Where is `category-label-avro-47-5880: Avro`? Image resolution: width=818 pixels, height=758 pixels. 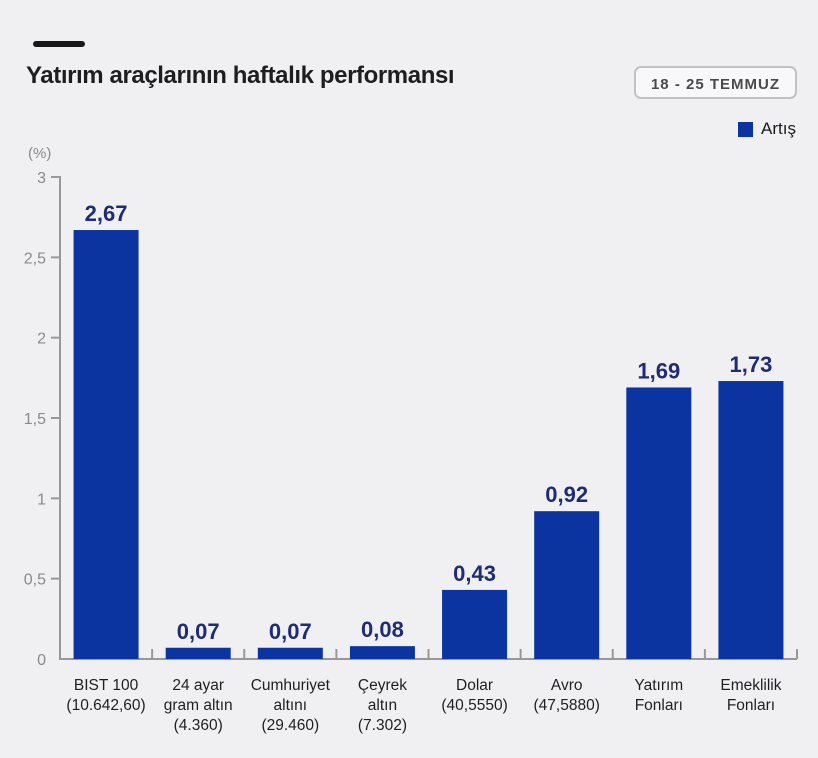 category-label-avro-47-5880: Avro is located at coordinates (567, 685).